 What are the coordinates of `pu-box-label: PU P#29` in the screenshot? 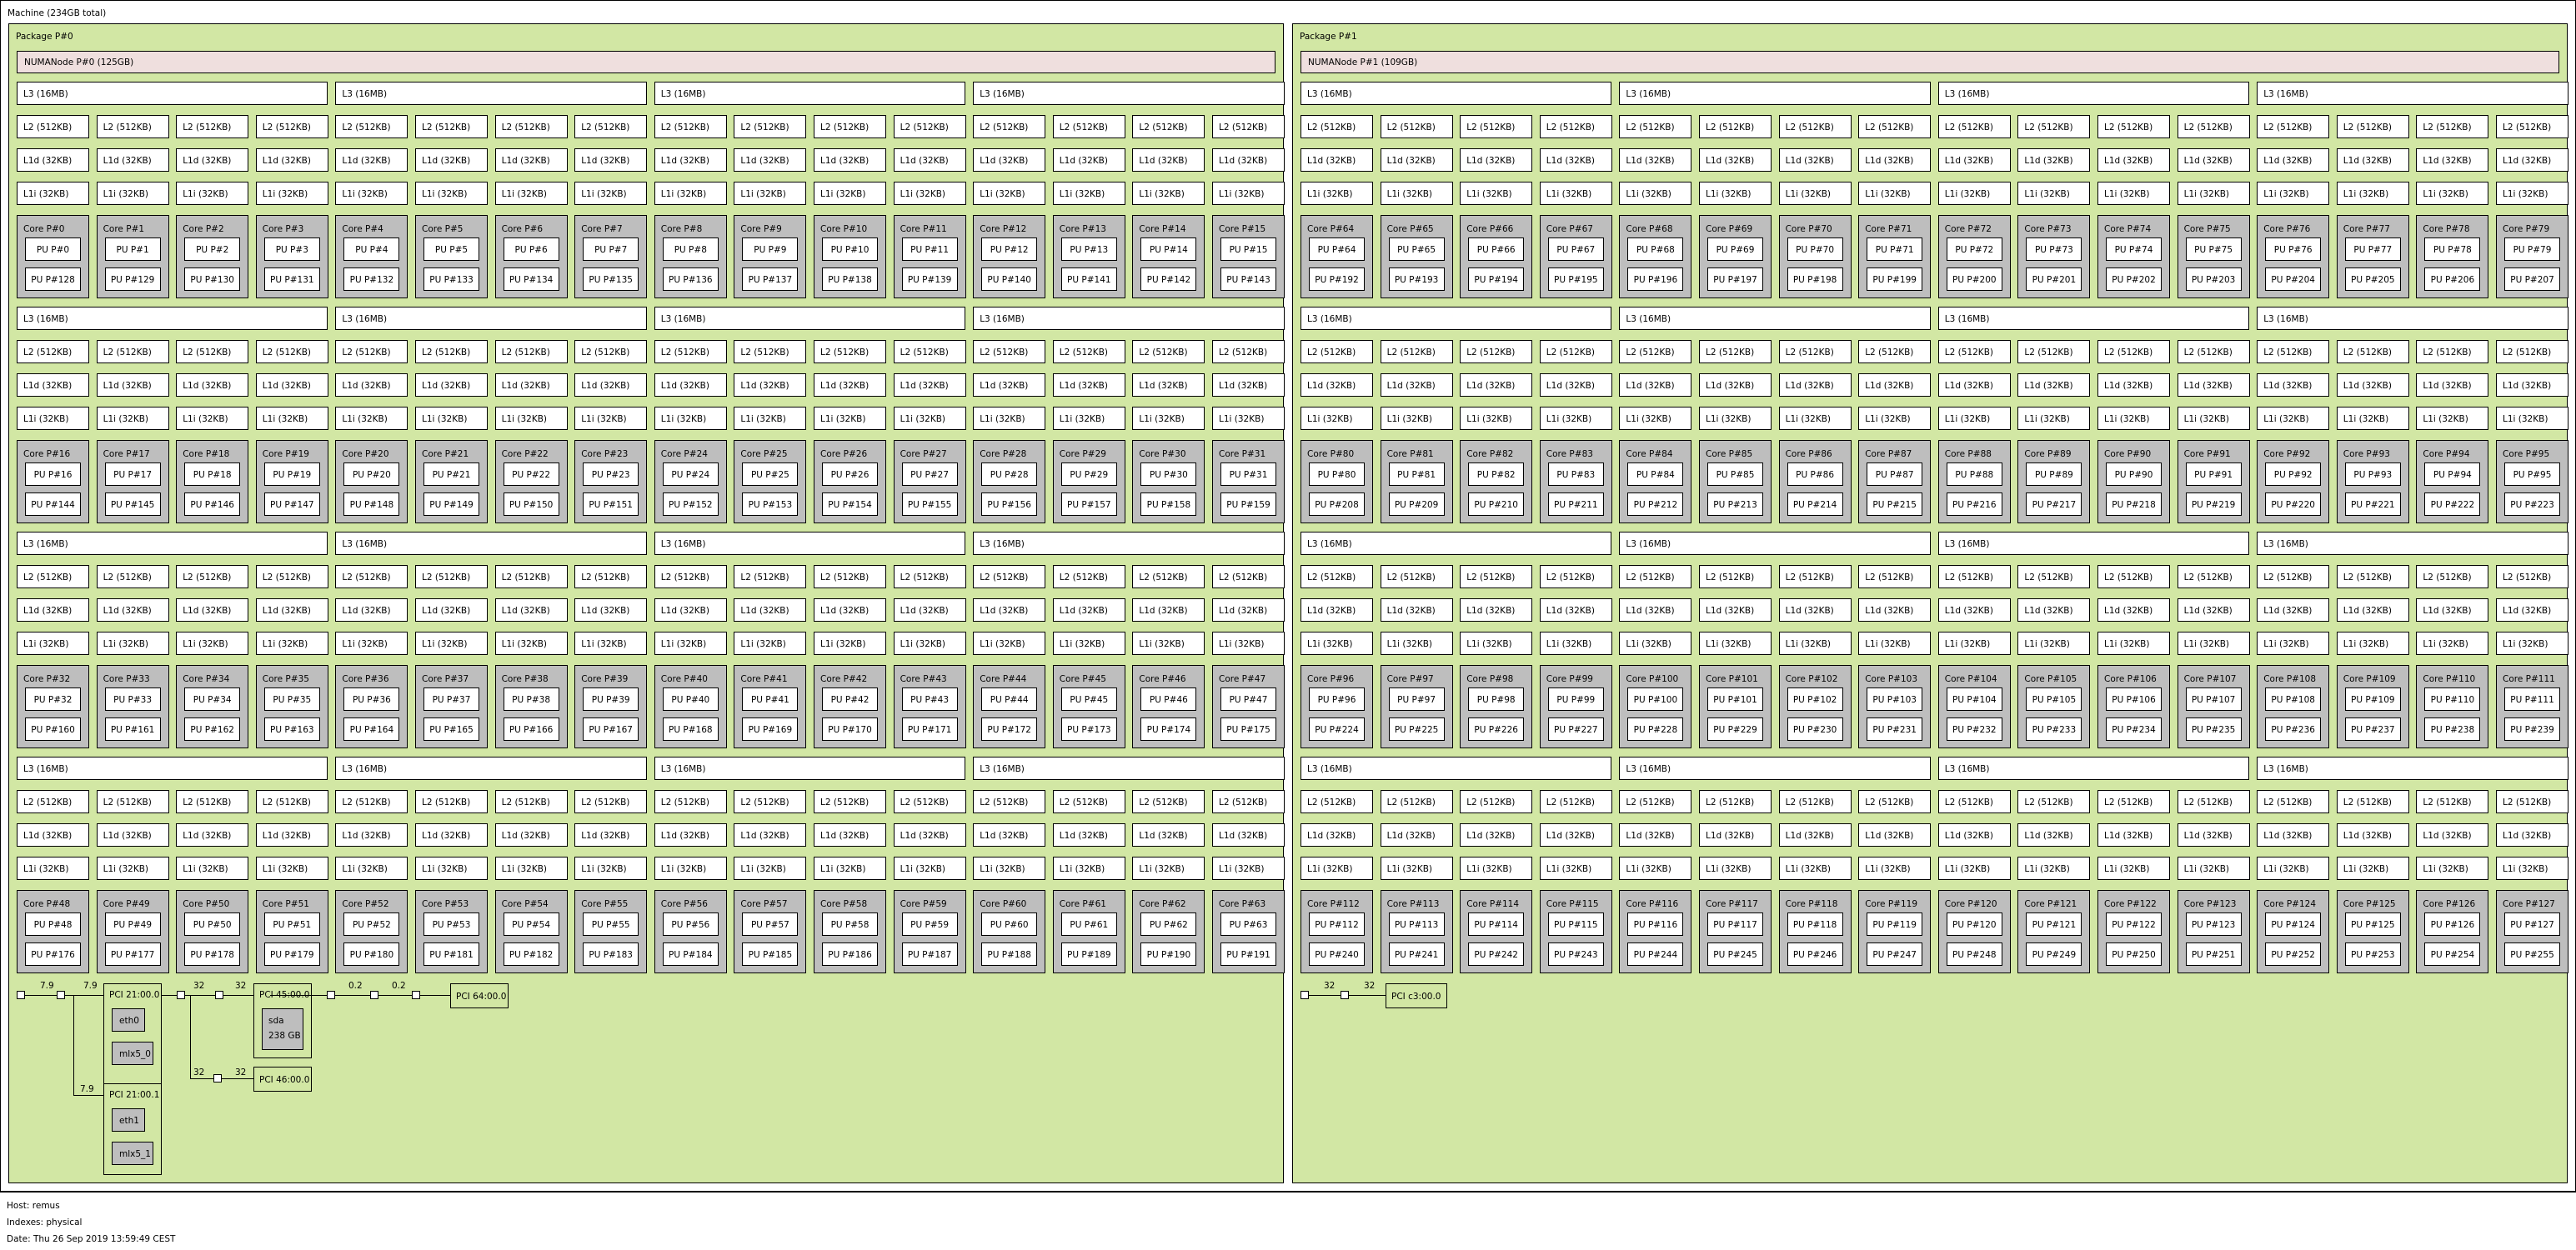 It's located at (1089, 475).